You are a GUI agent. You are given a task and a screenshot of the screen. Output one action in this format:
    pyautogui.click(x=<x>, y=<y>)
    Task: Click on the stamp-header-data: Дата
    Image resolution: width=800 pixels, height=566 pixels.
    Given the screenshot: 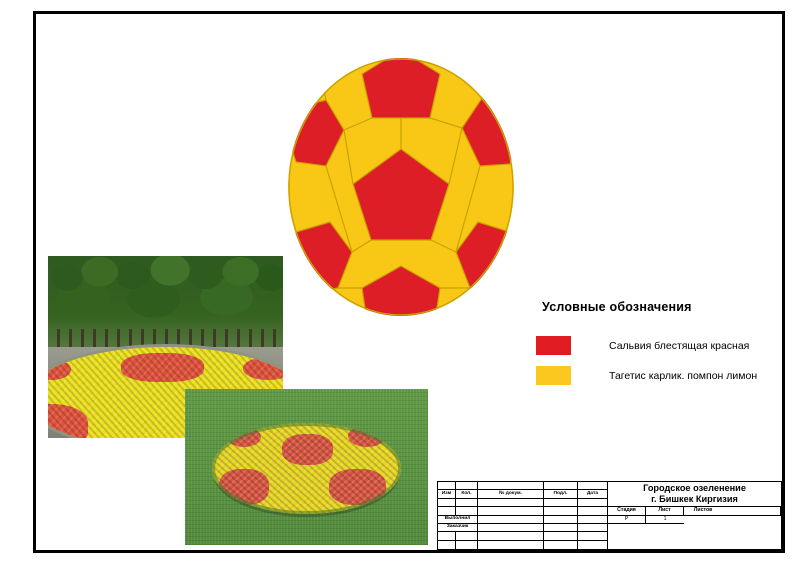 What is the action you would take?
    pyautogui.click(x=593, y=494)
    